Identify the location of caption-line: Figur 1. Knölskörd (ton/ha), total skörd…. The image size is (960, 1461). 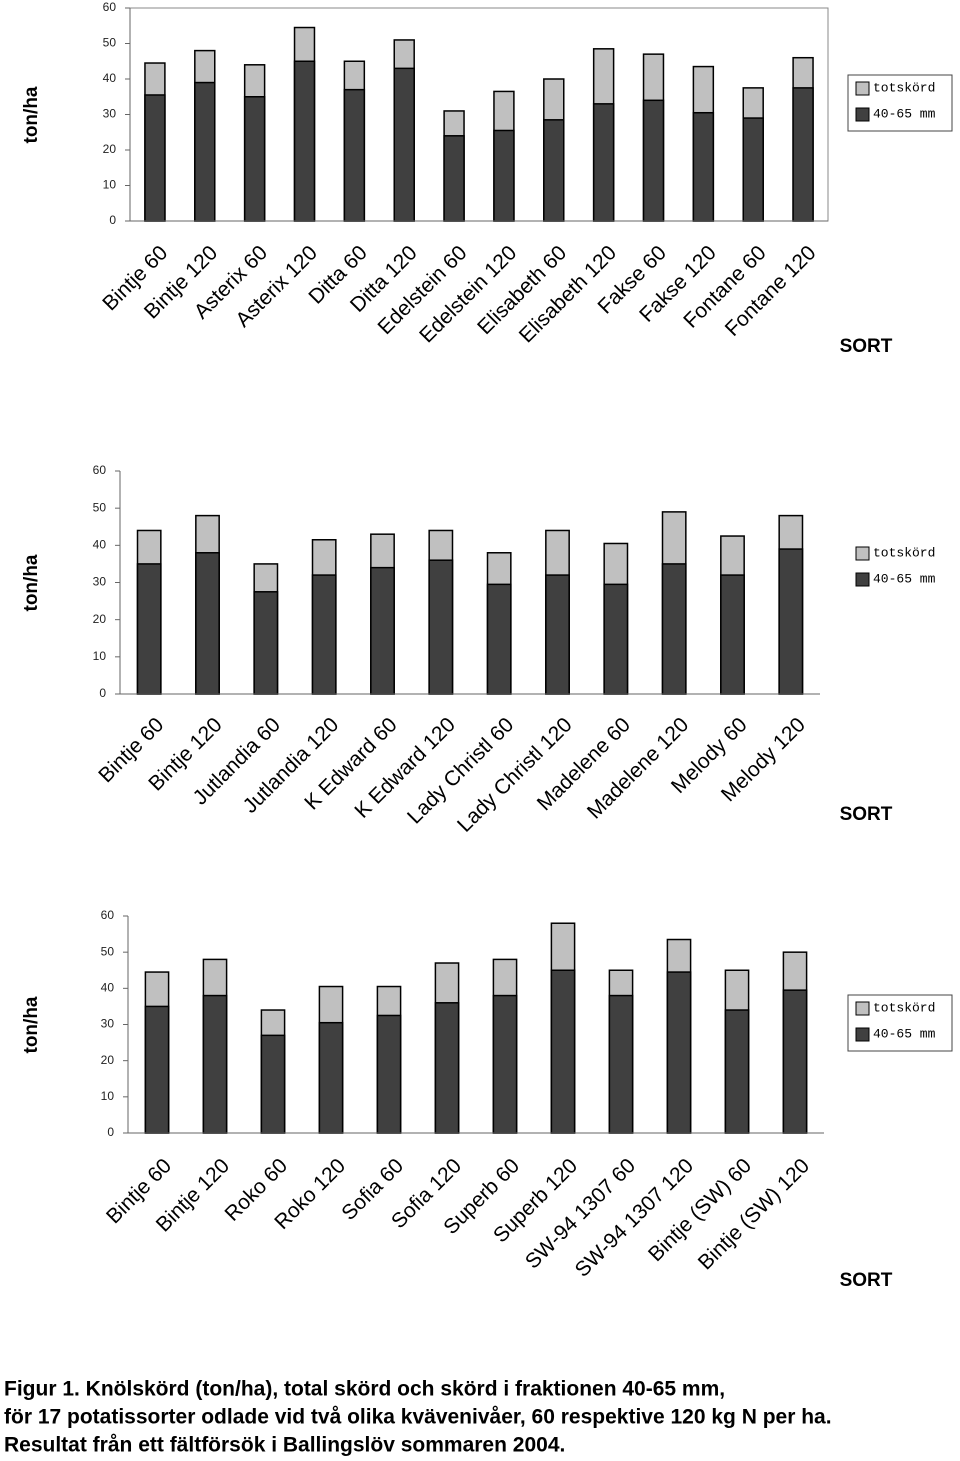
(364, 1389).